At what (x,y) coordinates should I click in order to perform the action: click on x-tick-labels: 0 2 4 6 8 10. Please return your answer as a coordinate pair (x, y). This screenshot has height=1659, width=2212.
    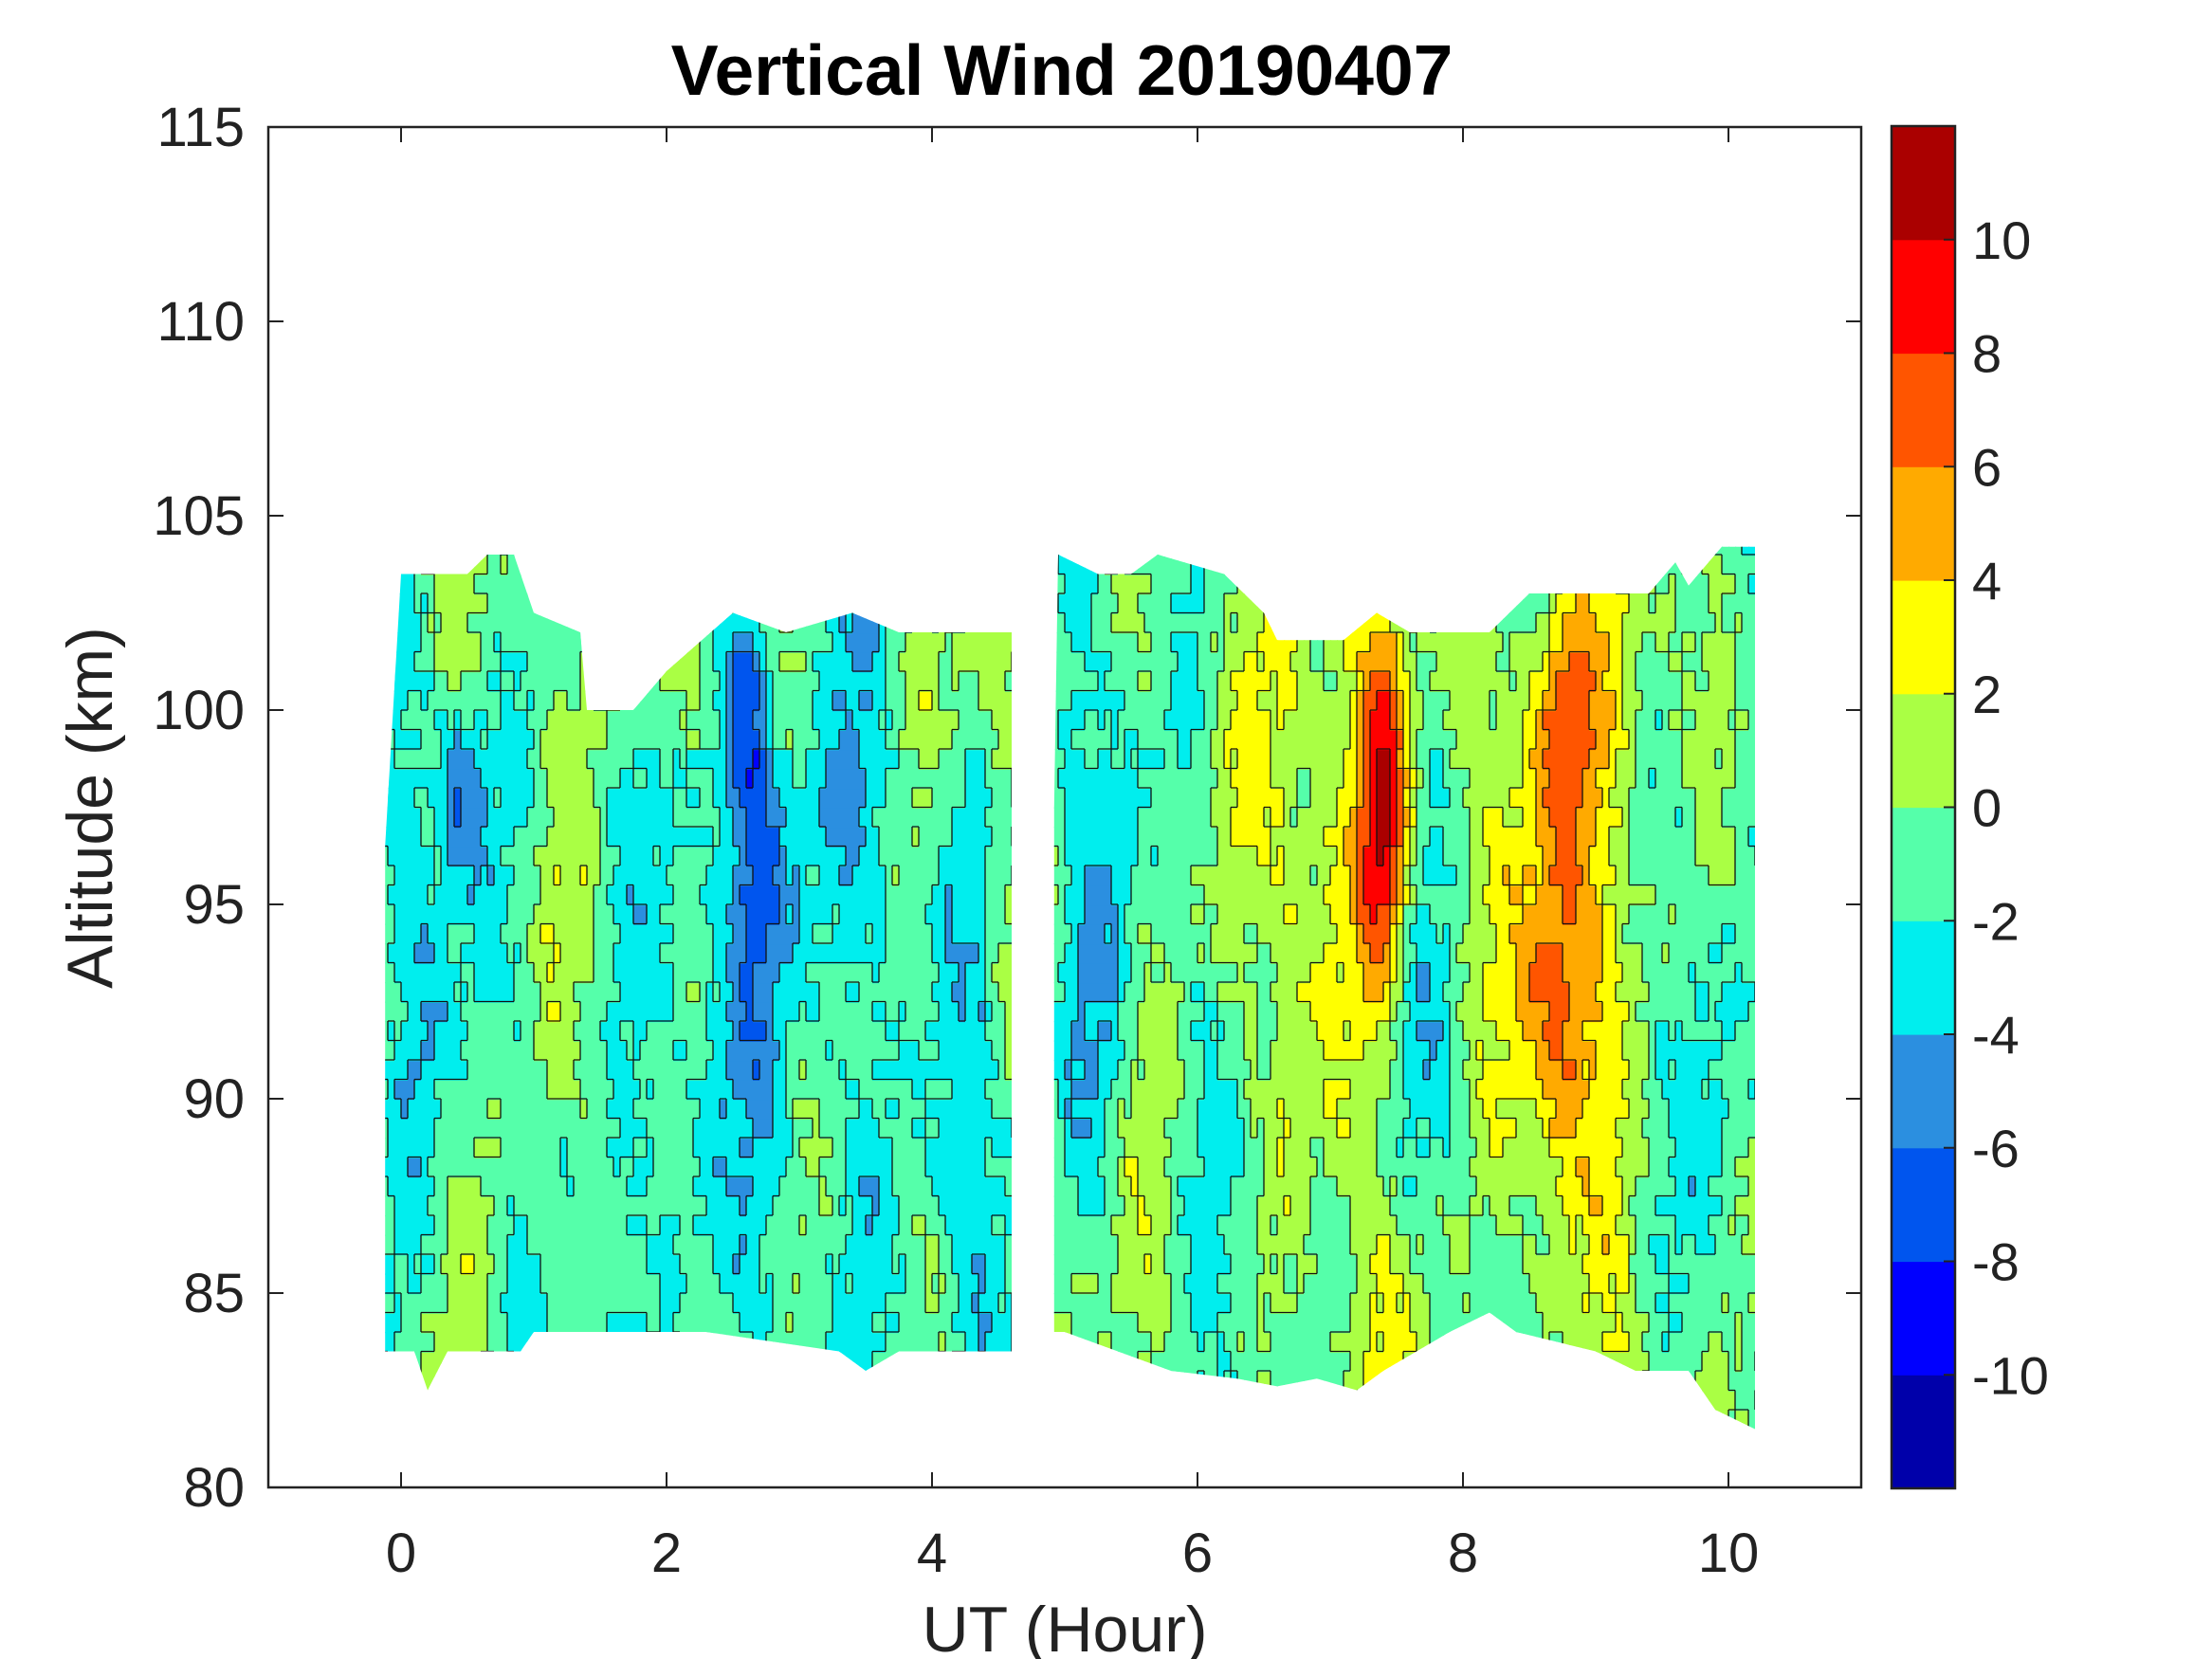
    Looking at the image, I should click on (1072, 1553).